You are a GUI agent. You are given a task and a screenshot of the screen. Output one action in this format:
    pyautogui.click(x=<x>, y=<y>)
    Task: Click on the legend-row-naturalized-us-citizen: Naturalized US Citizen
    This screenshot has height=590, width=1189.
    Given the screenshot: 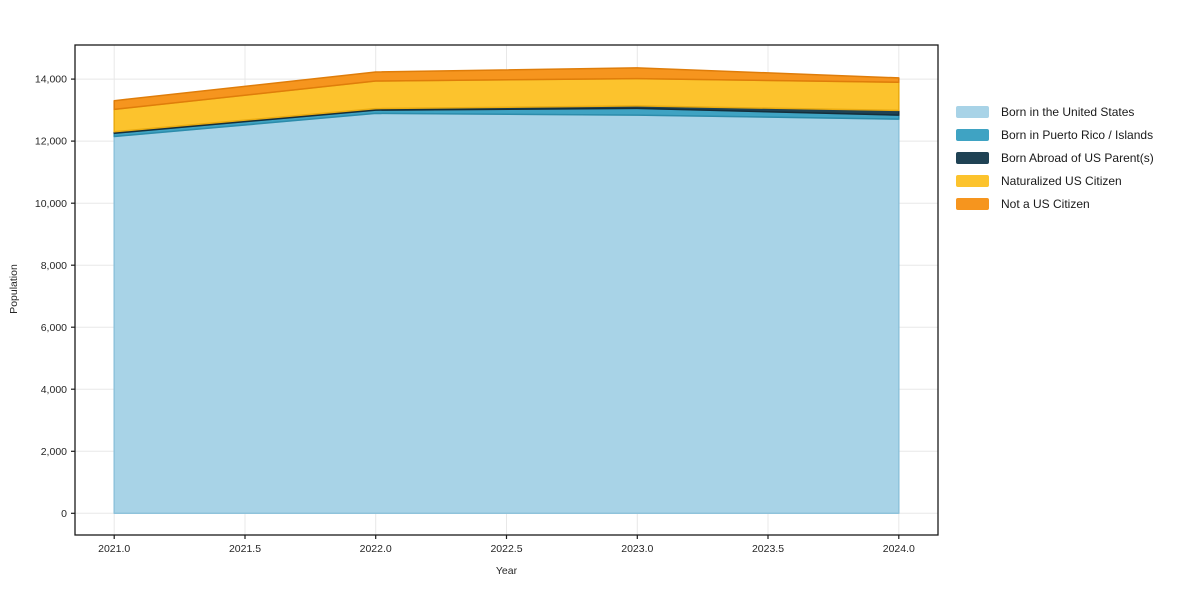 What is the action you would take?
    pyautogui.click(x=1055, y=180)
    